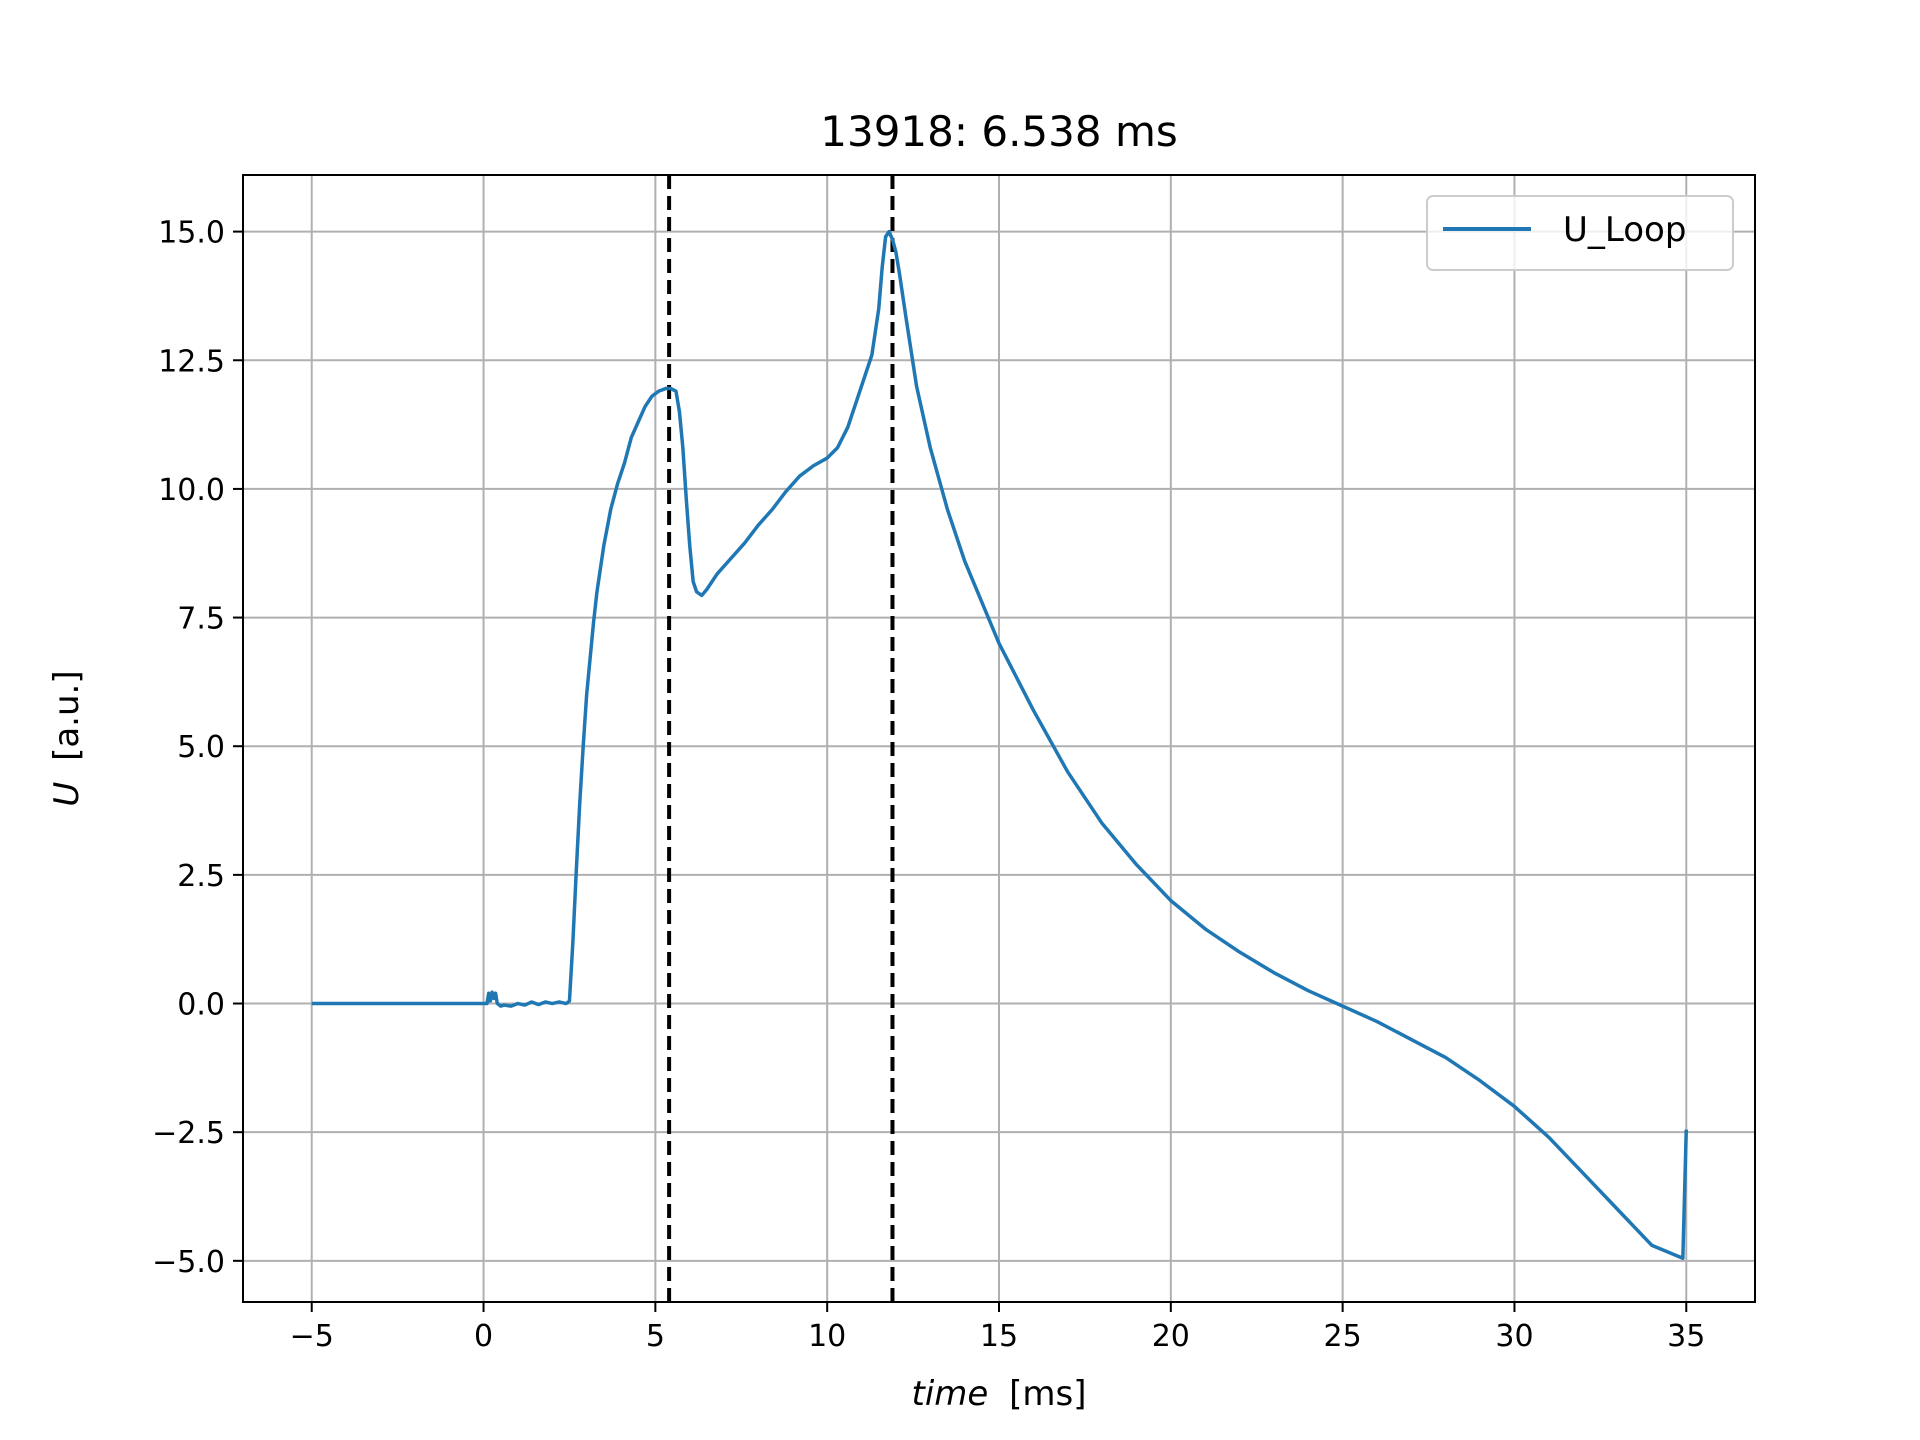  I want to click on y-tick-label-3: 2.5, so click(201, 876).